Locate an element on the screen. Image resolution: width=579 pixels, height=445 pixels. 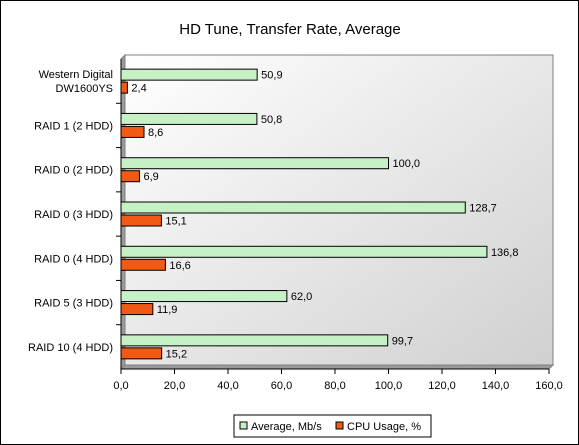
plot-floor is located at coordinates (337, 367).